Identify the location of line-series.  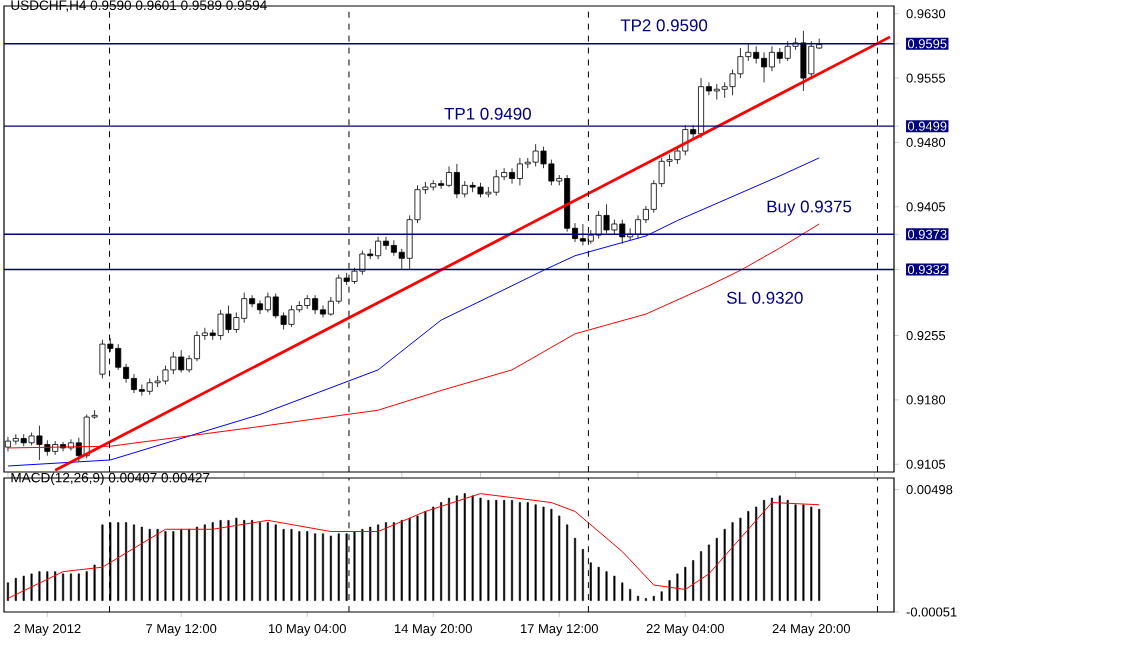
(413, 546).